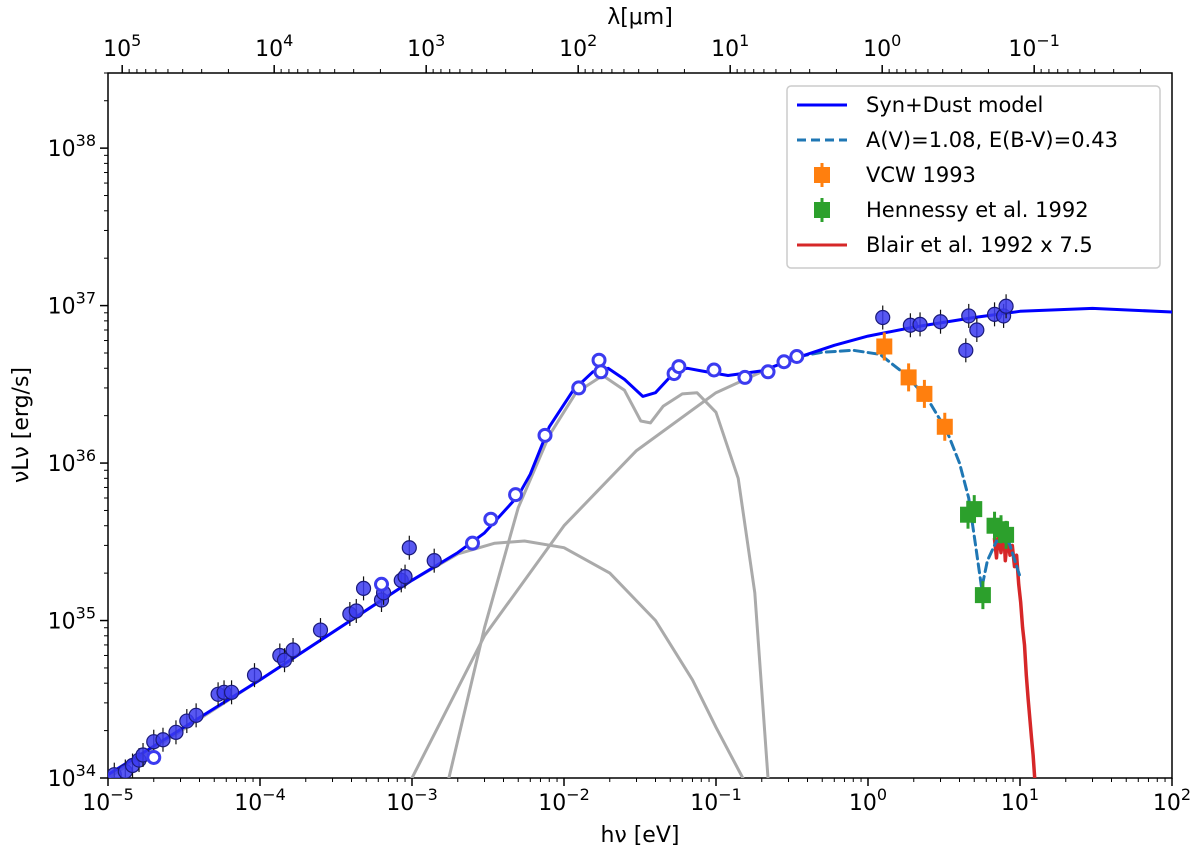 The width and height of the screenshot is (1200, 857). I want to click on y-tick-label: 1035, so click(72, 619).